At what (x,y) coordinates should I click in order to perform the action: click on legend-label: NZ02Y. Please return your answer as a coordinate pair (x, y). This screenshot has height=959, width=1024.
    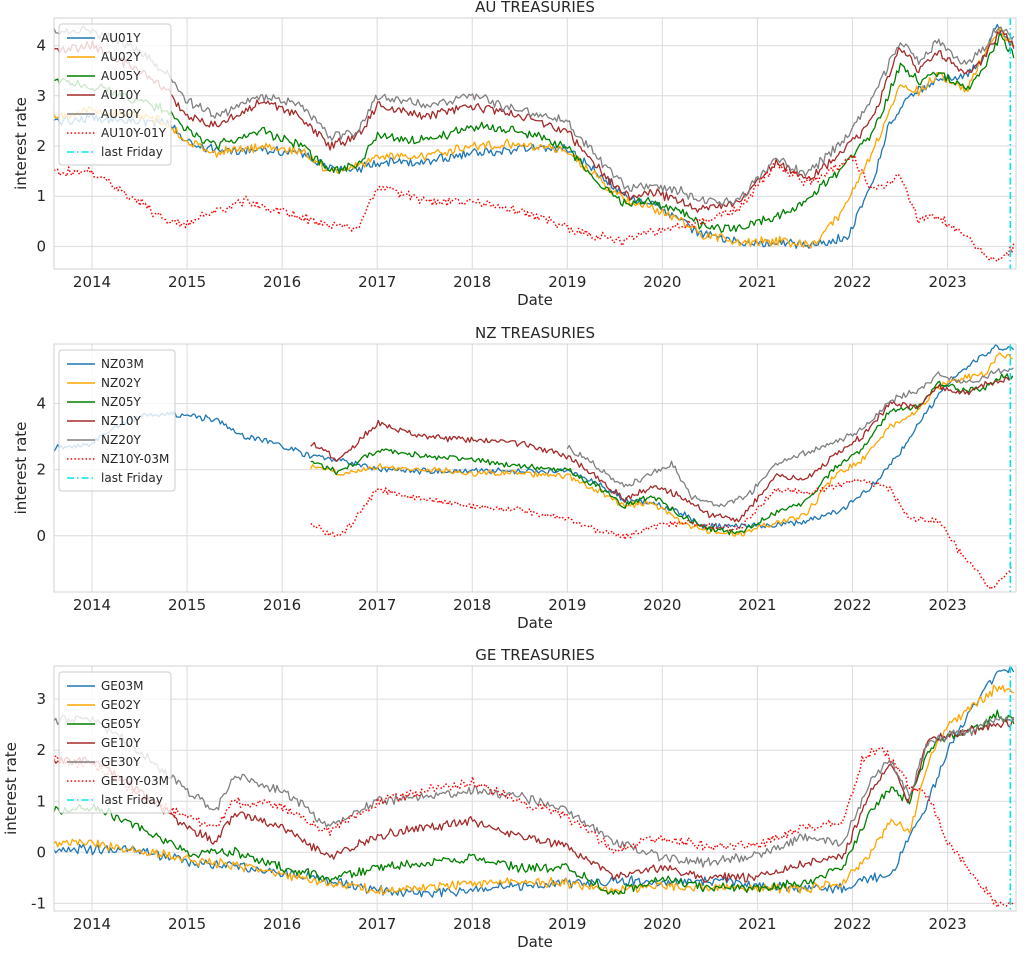
    Looking at the image, I should click on (121, 383).